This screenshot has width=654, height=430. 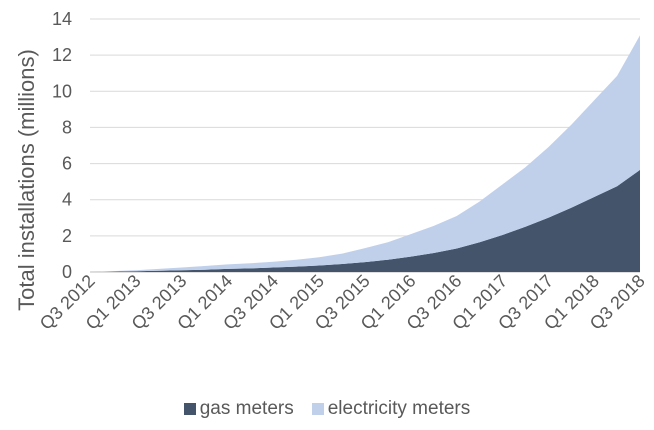 What do you see at coordinates (317, 409) in the screenshot?
I see `legend-swatch-electricity` at bounding box center [317, 409].